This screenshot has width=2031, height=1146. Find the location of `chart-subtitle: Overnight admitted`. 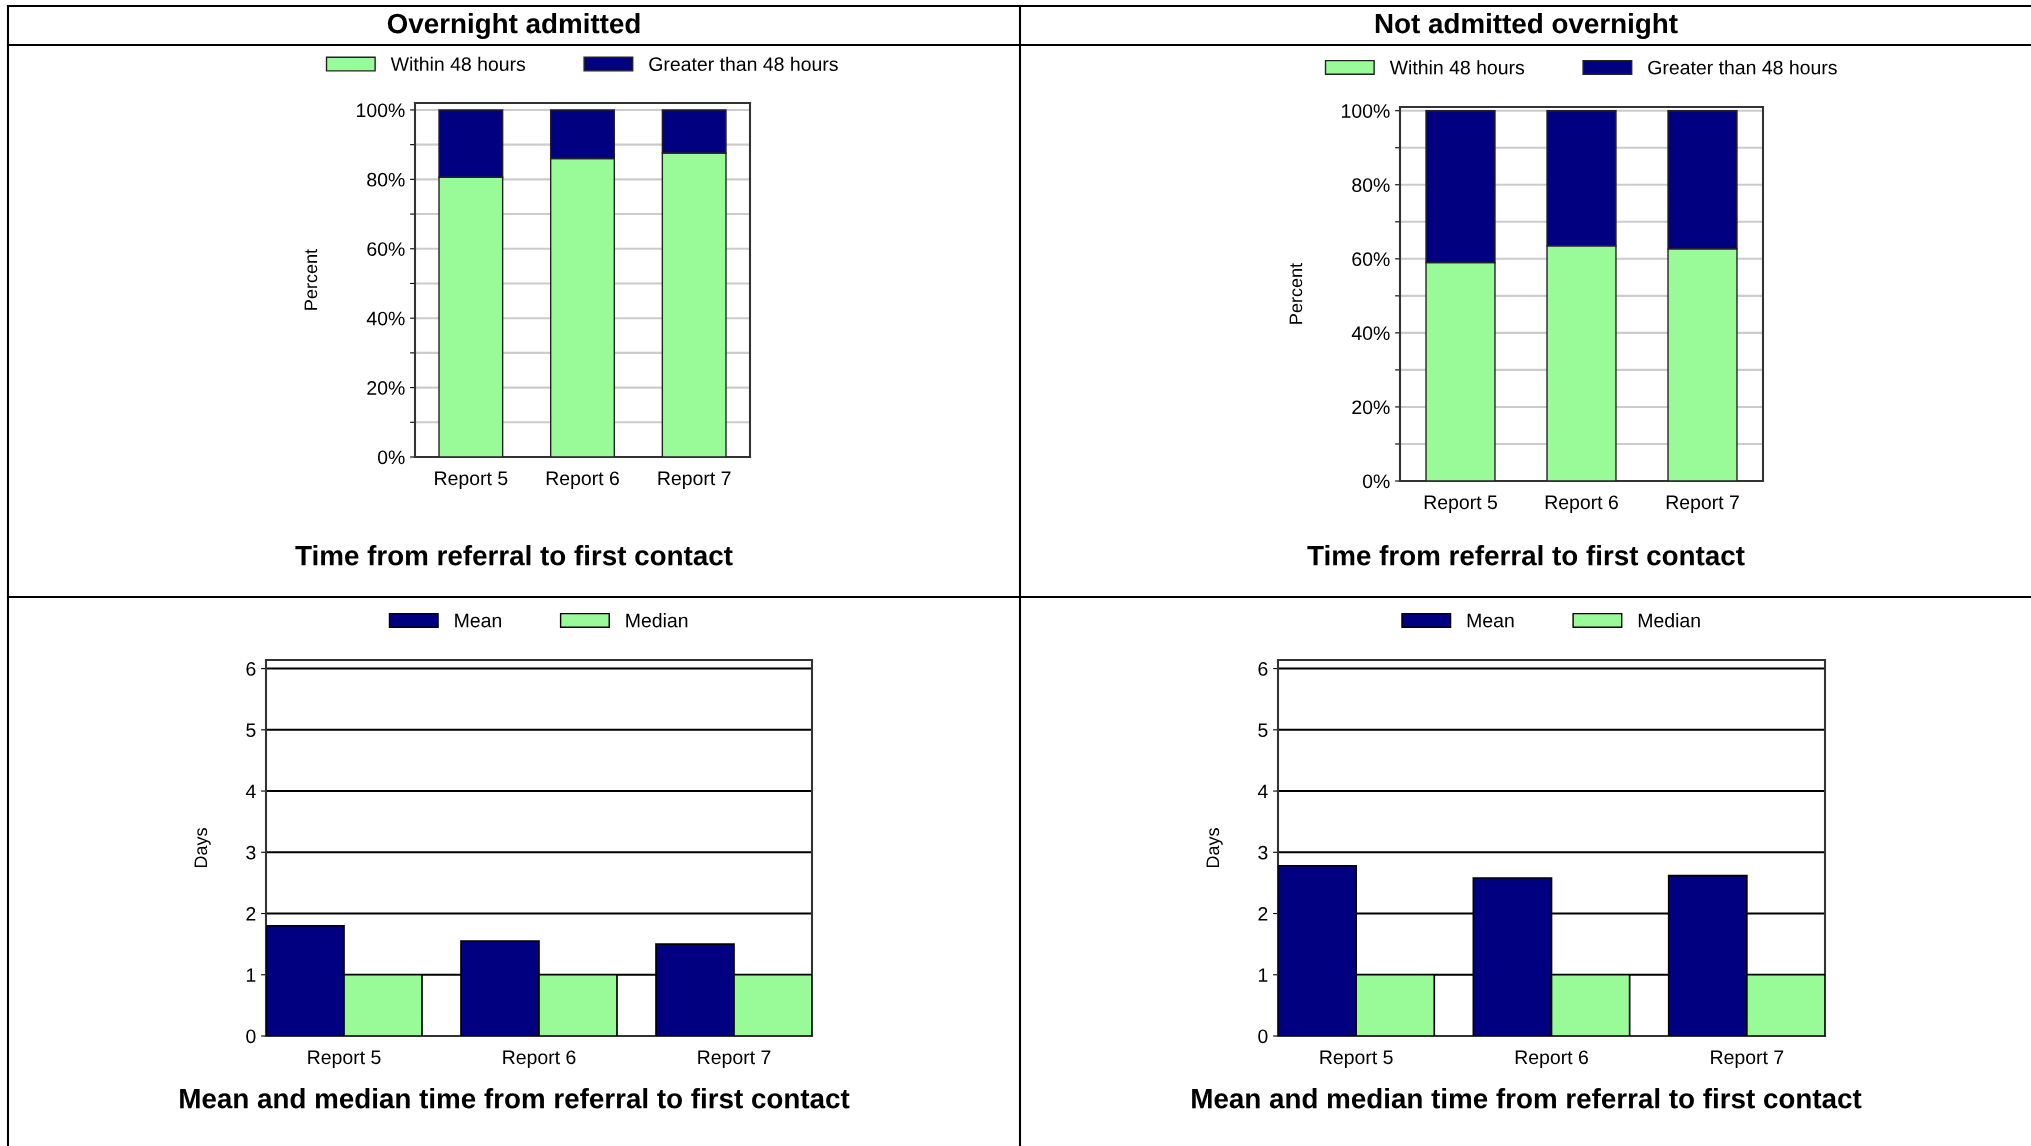

chart-subtitle: Overnight admitted is located at coordinates (513, 26).